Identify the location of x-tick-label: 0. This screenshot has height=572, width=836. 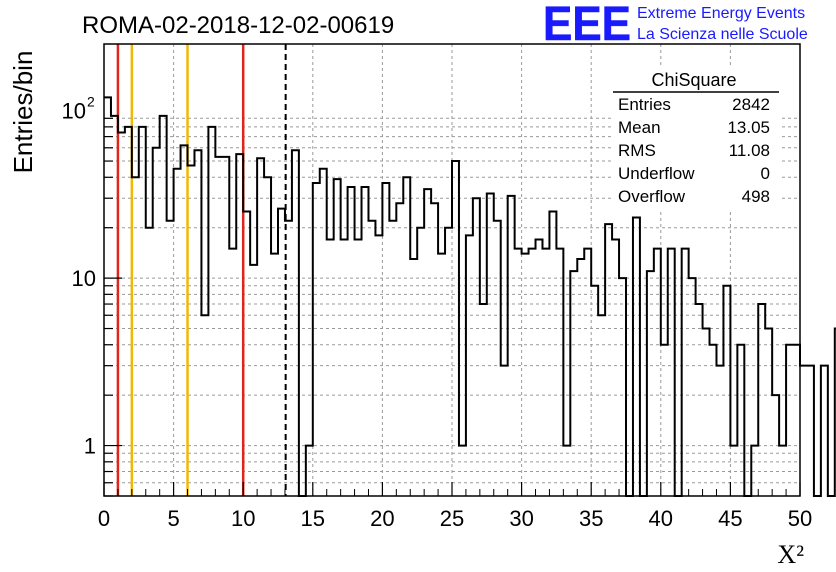
(104, 518).